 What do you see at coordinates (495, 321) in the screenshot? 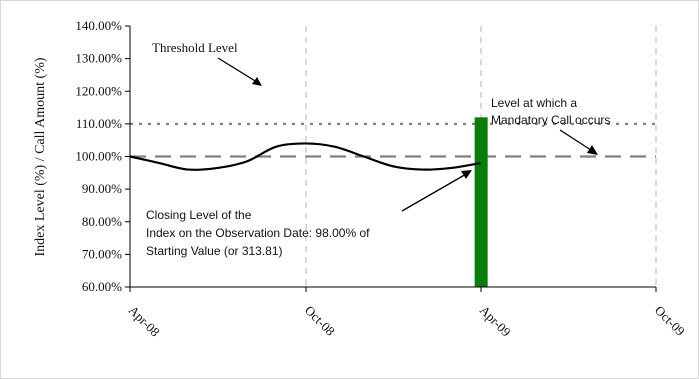
I see `x-tick-label: Apr-09` at bounding box center [495, 321].